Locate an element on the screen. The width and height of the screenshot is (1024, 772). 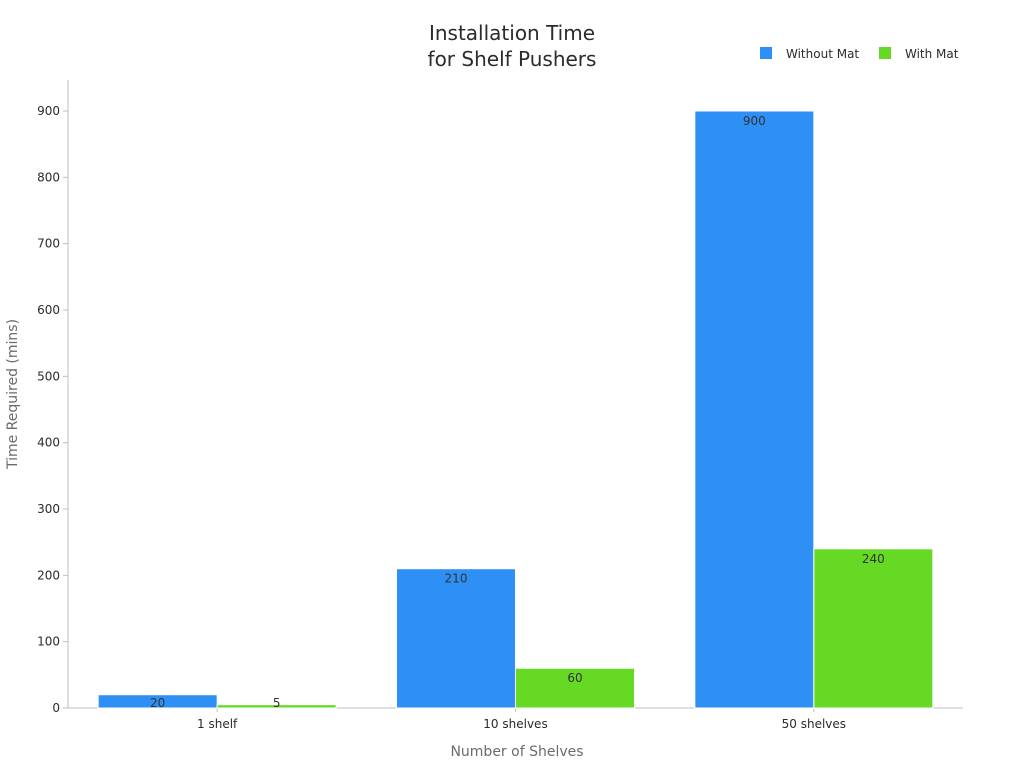
x-axis-title: Number of Shelves is located at coordinates (516, 752).